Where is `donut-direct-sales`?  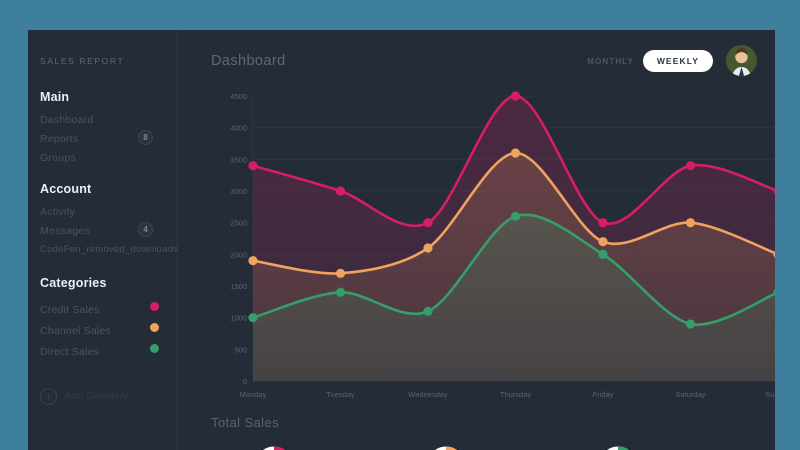
donut-direct-sales is located at coordinates (618, 447).